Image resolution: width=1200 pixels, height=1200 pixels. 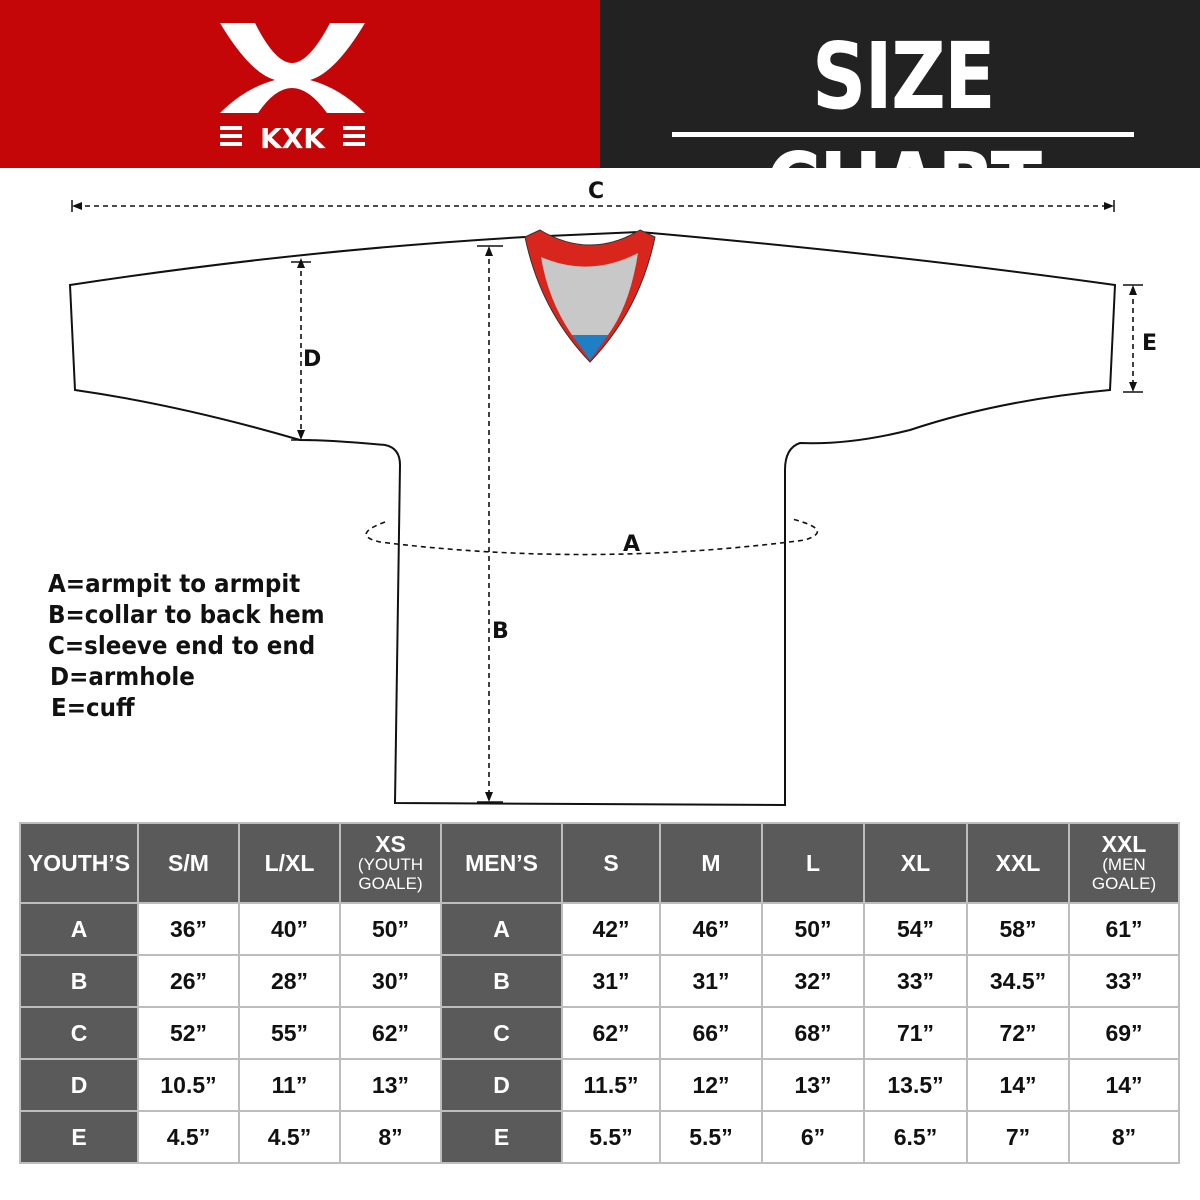 I want to click on measurement-cell: 11”, so click(x=289, y=1085).